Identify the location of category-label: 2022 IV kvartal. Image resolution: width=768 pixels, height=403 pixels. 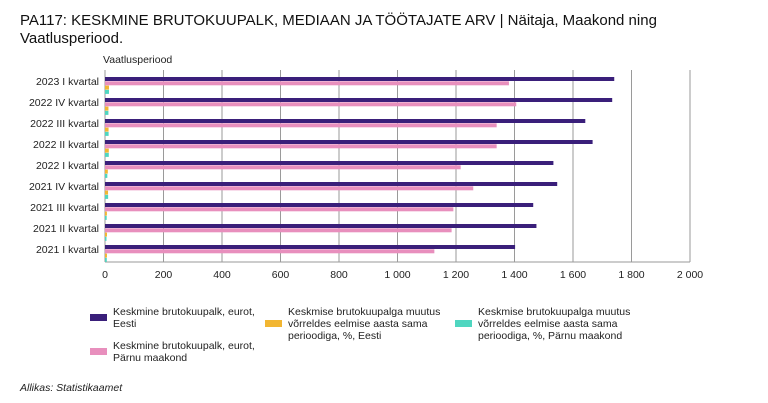
(64, 103).